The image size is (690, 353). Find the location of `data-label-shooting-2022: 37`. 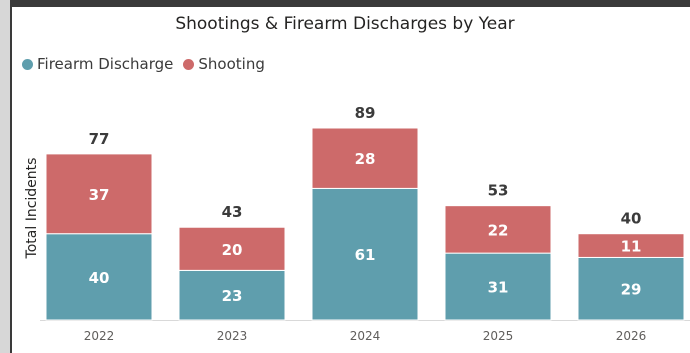

data-label-shooting-2022: 37 is located at coordinates (99, 195).